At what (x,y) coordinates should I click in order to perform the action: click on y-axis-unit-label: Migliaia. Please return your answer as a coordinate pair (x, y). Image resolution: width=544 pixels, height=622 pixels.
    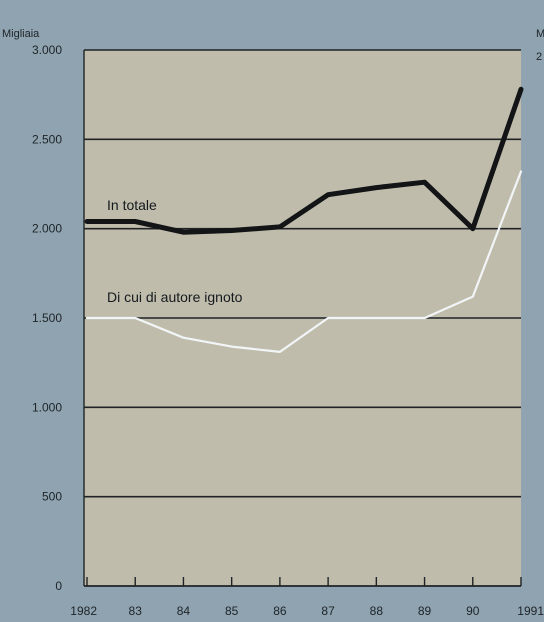
    Looking at the image, I should click on (21, 34).